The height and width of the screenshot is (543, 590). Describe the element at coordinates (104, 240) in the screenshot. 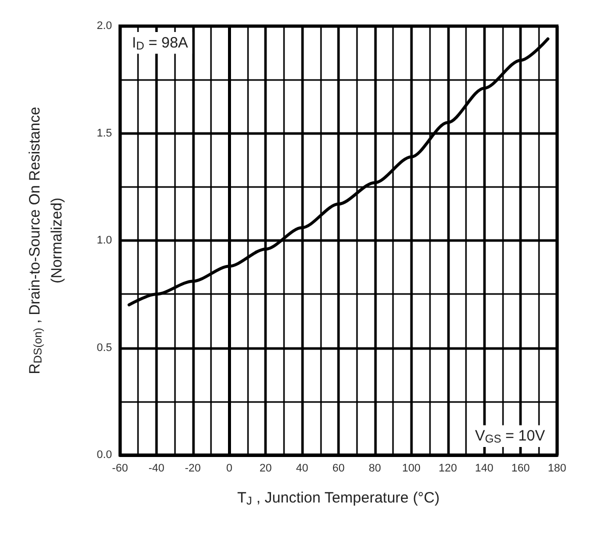

I see `y-tick-label: 1.0` at that location.